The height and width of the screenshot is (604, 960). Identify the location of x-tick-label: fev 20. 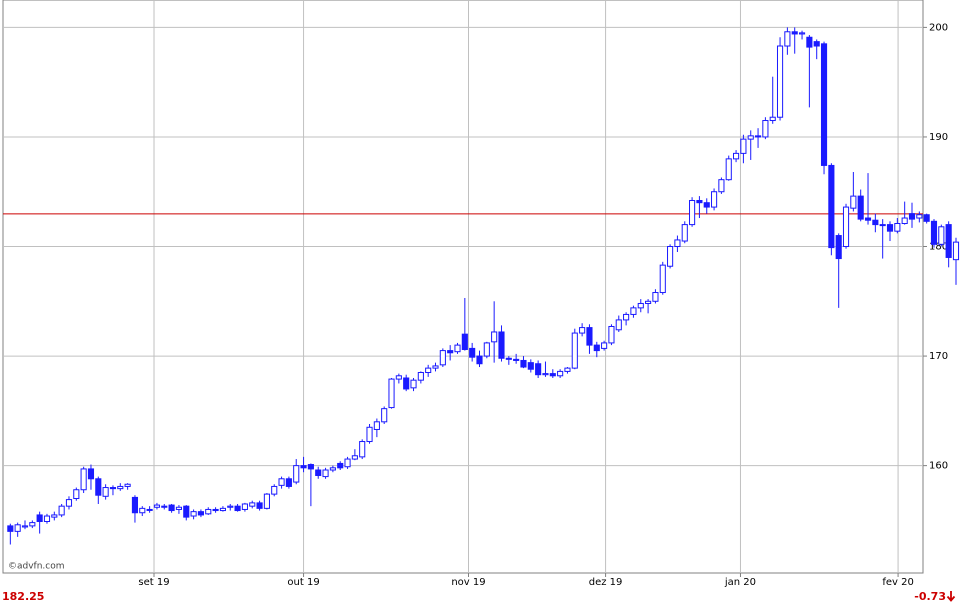
(898, 582).